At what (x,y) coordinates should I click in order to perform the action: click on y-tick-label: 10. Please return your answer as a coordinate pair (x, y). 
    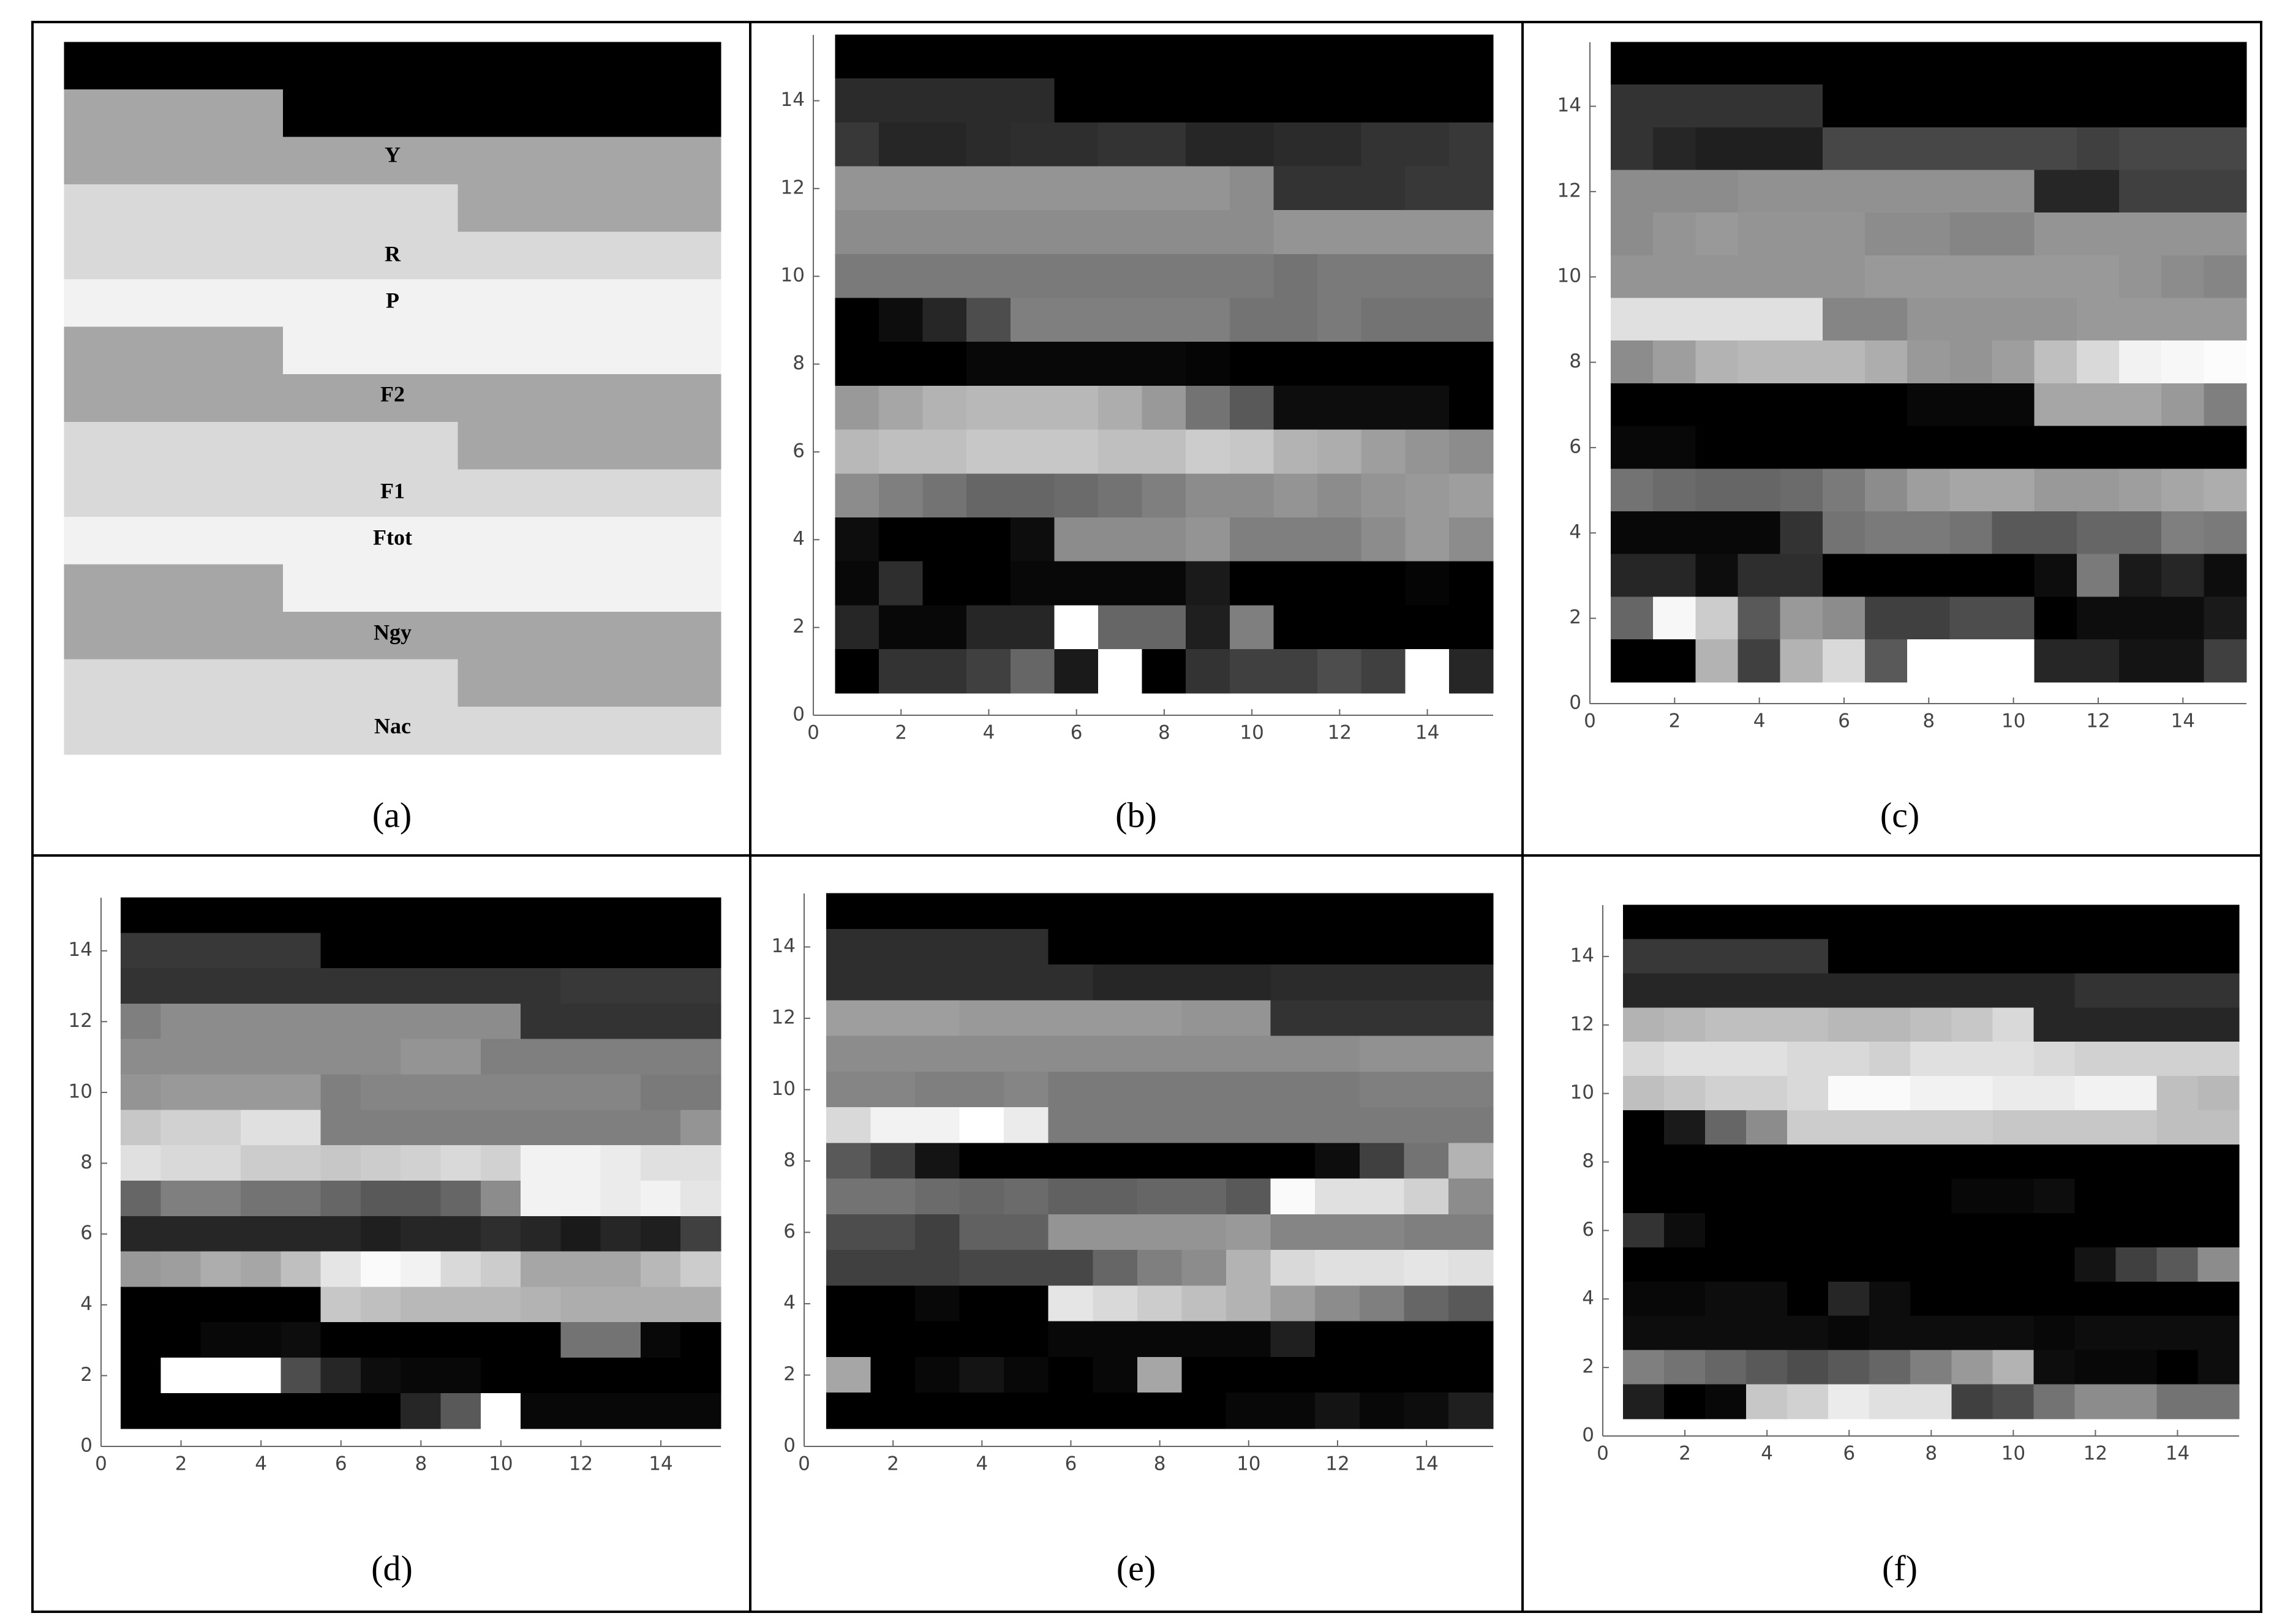
    Looking at the image, I should click on (793, 276).